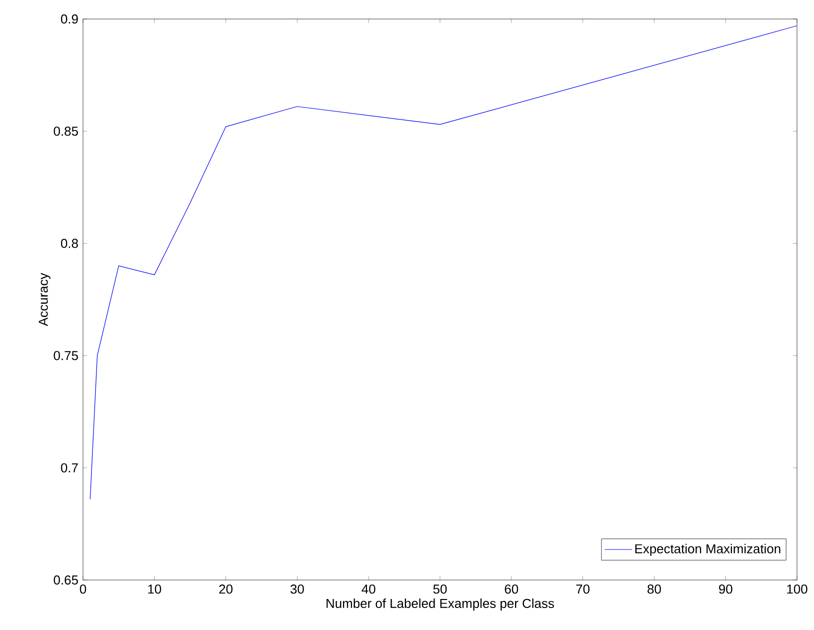  What do you see at coordinates (707, 550) in the screenshot?
I see `legend-label: Expectation Maximization` at bounding box center [707, 550].